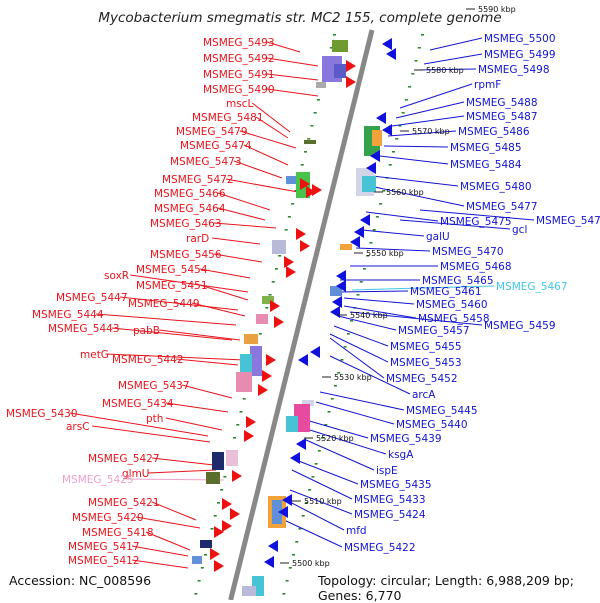 This screenshot has height=603, width=600. I want to click on kbp-tick-label: 5510 kbp, so click(323, 501).